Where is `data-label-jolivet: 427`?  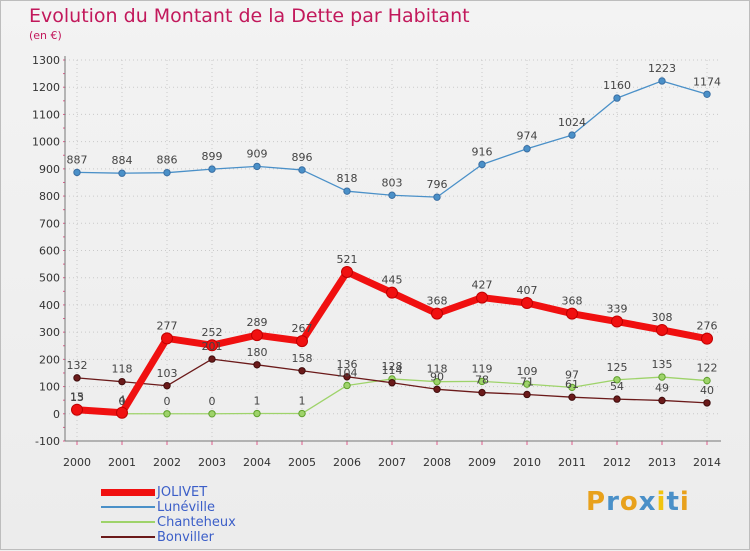 data-label-jolivet: 427 is located at coordinates (482, 285).